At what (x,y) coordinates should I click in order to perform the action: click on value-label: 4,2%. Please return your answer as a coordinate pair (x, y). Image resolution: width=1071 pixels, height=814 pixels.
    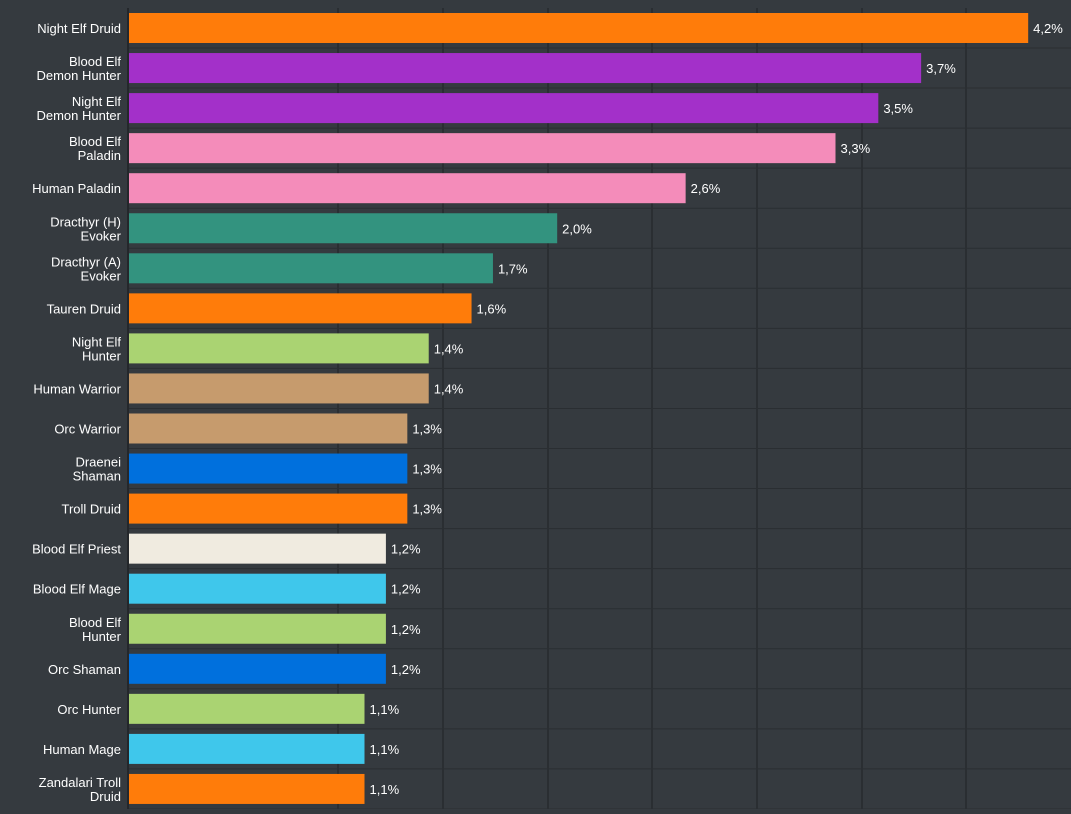
    Looking at the image, I should click on (1048, 28).